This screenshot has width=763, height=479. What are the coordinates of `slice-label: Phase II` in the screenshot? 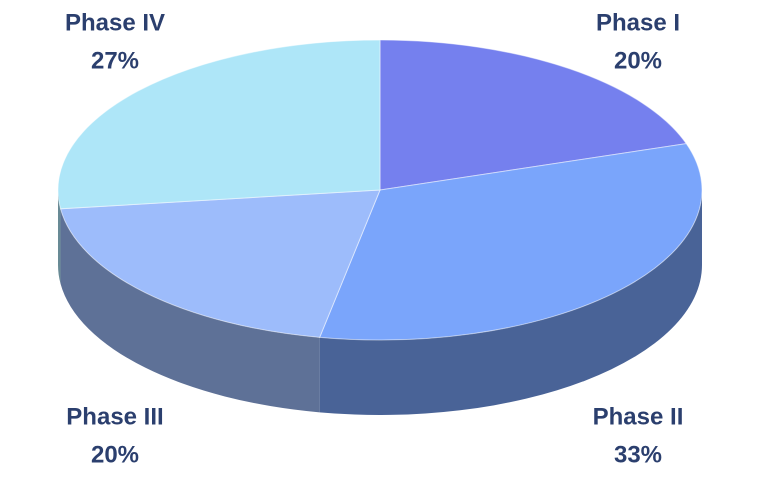 It's located at (638, 416).